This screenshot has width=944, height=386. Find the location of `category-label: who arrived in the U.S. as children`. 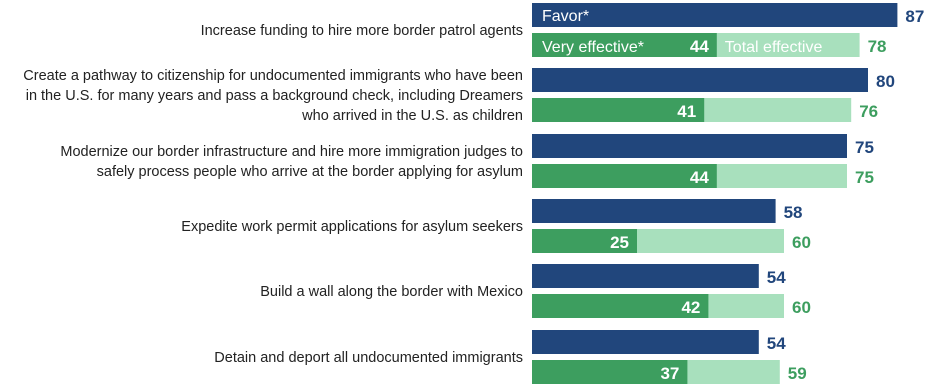

category-label: who arrived in the U.S. as children is located at coordinates (412, 116).